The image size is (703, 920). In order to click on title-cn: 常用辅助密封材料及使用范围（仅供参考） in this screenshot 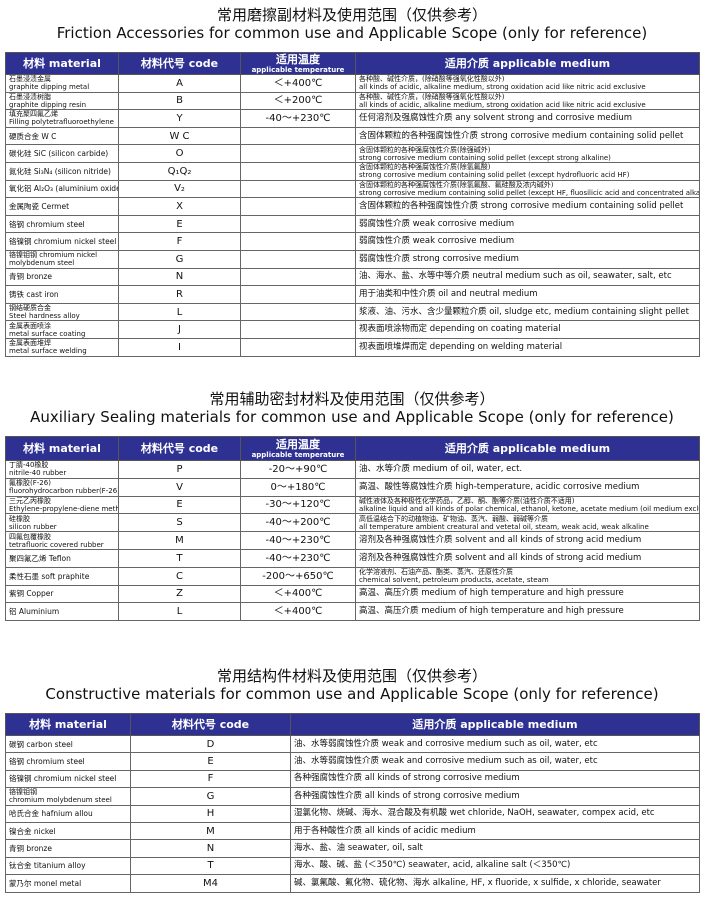, I will do `click(352, 399)`.